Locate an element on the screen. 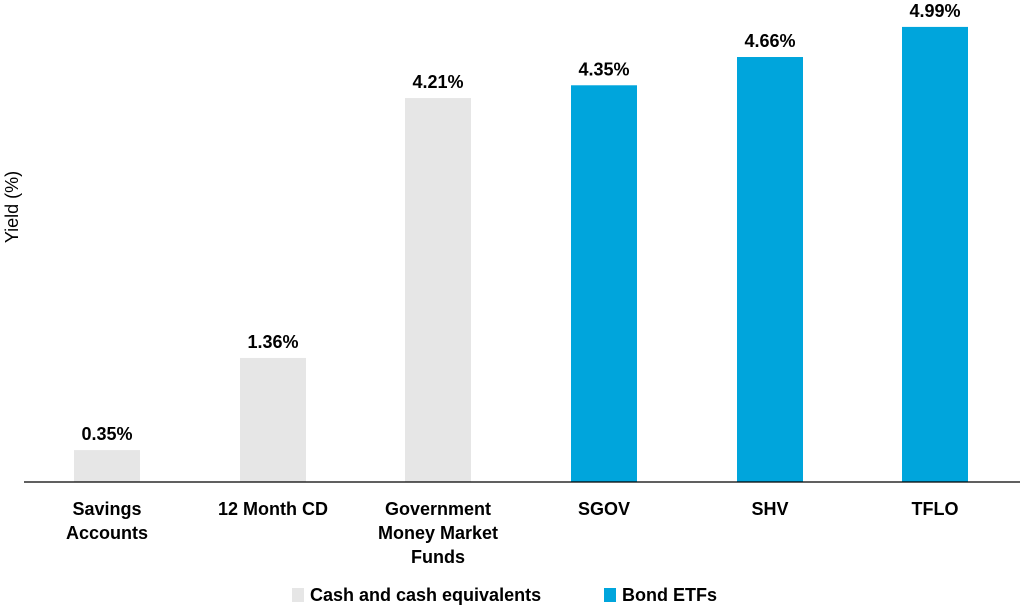 This screenshot has height=613, width=1020. bar-value-label: 4.66% is located at coordinates (769, 41).